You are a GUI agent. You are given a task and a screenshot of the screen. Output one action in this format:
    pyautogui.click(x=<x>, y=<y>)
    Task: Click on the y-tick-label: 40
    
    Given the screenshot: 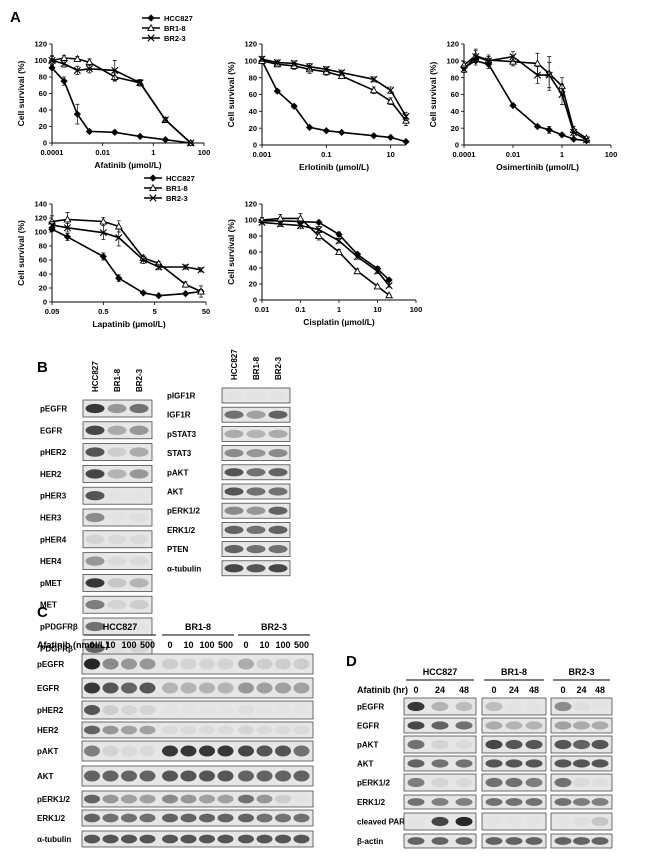 What is the action you would take?
    pyautogui.click(x=253, y=268)
    